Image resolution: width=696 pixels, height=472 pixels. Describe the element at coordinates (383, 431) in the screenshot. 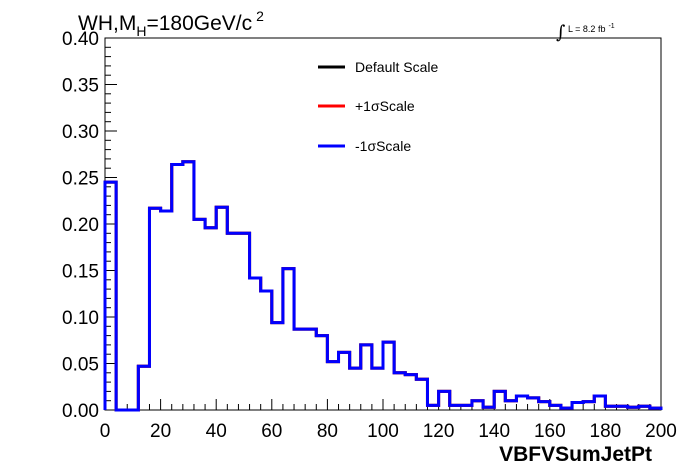

I see `x-tick-label: 100` at that location.